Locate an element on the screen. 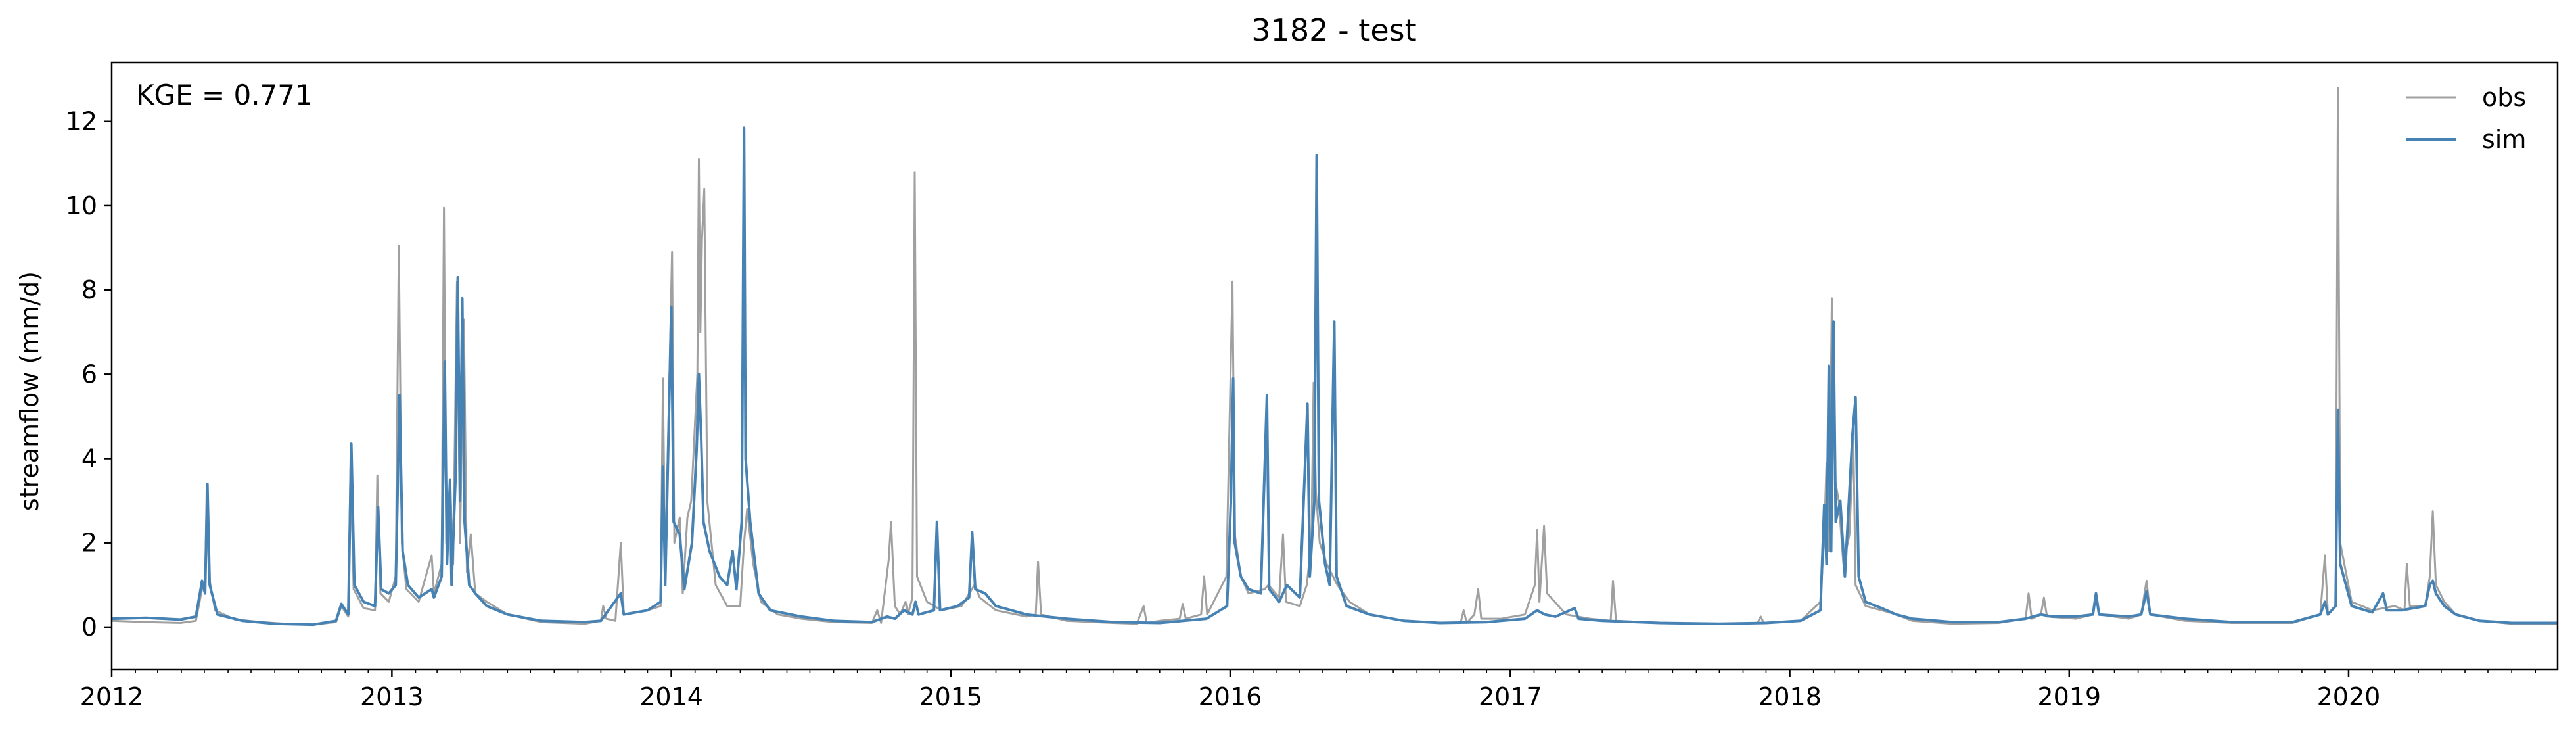  x-tick-label: 2017 is located at coordinates (1511, 696).